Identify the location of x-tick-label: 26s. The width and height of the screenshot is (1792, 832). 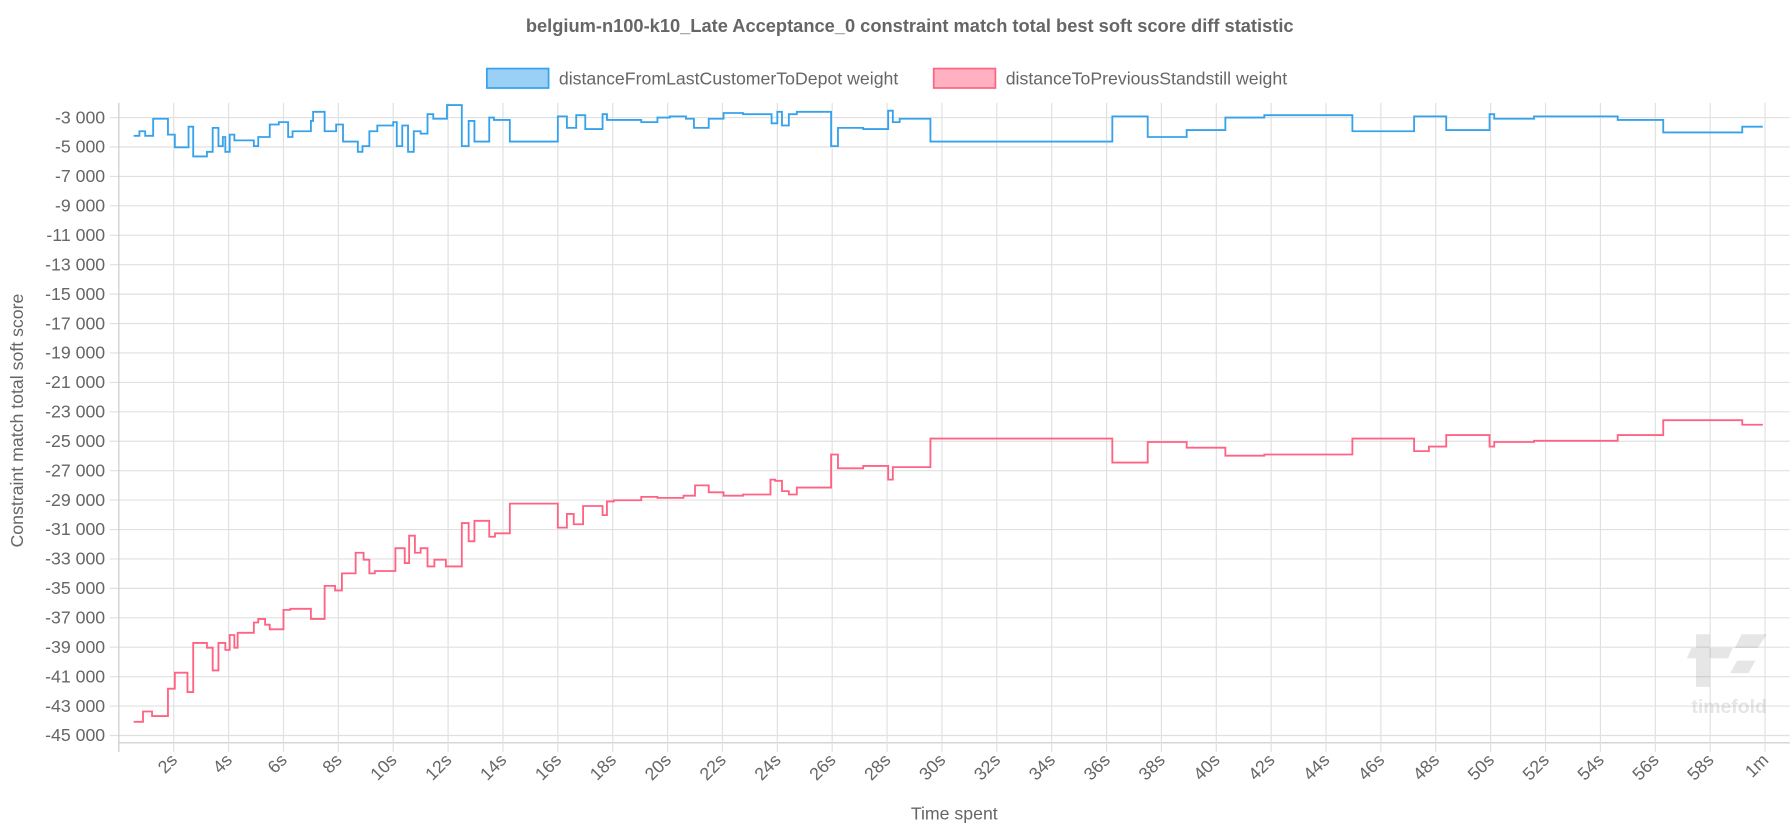
(822, 767).